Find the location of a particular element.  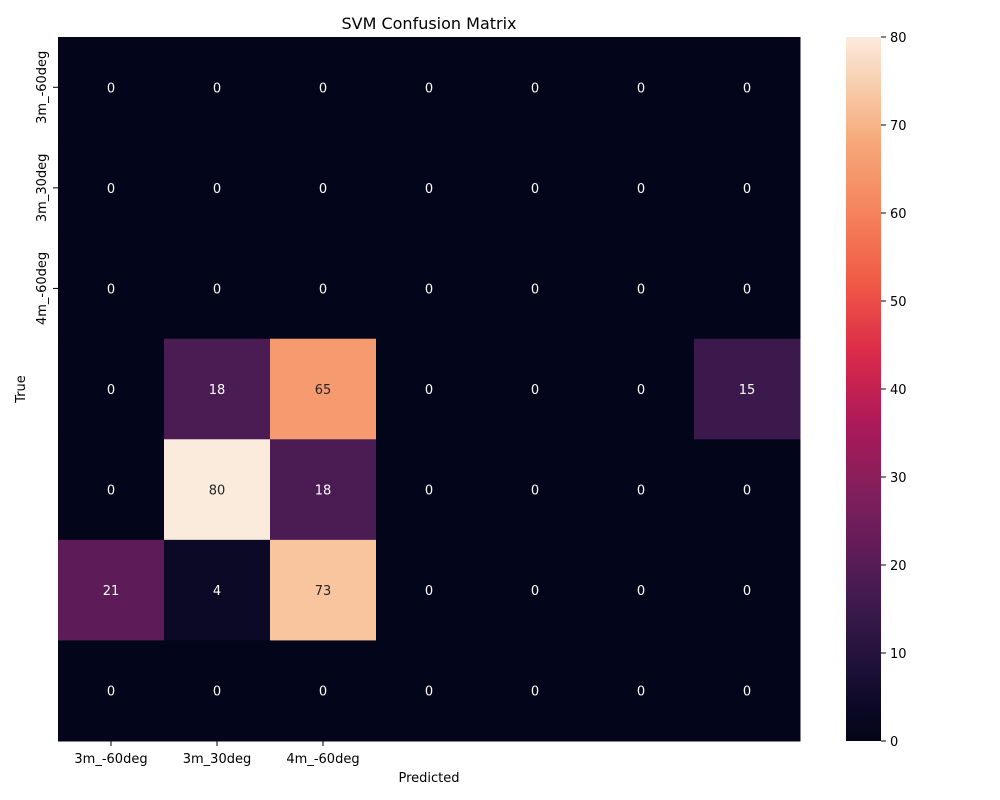

cell-value-label: 73 is located at coordinates (323, 591).